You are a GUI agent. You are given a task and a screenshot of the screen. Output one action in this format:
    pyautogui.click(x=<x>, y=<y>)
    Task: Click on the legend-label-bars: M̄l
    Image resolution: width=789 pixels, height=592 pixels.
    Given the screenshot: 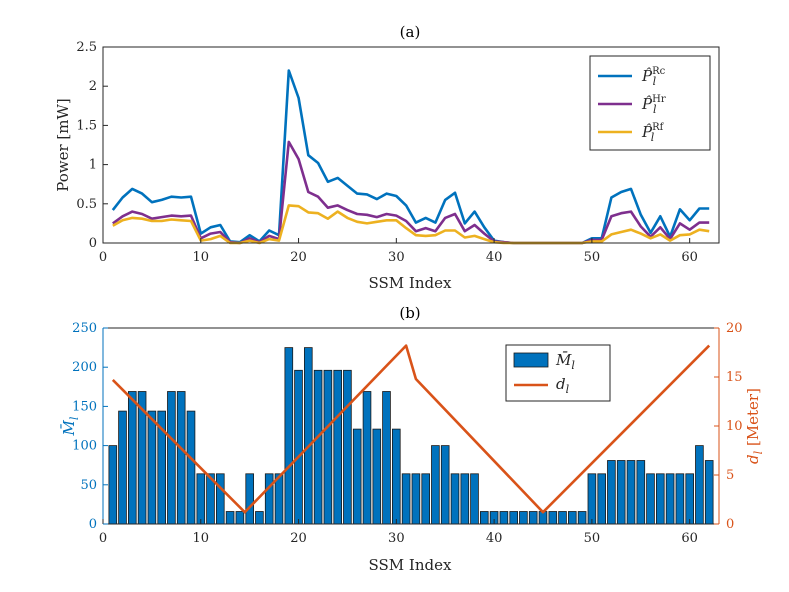 What is the action you would take?
    pyautogui.click(x=565, y=361)
    